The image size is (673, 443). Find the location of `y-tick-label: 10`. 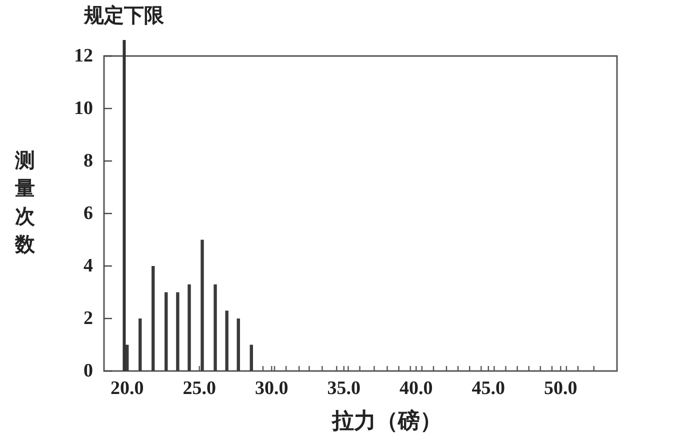

y-tick-label: 10 is located at coordinates (83, 108).